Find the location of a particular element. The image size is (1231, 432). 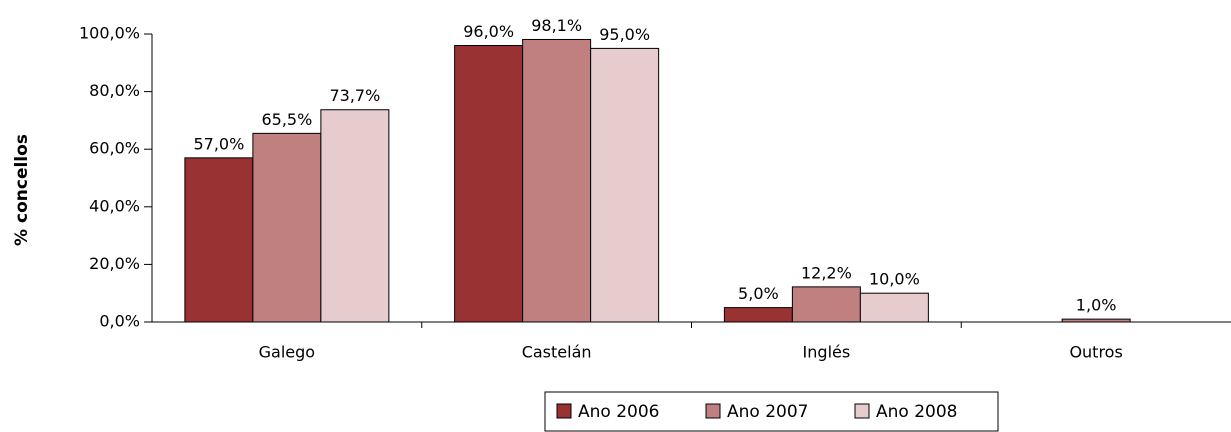

y-tick-label: 20,0% is located at coordinates (114, 263).